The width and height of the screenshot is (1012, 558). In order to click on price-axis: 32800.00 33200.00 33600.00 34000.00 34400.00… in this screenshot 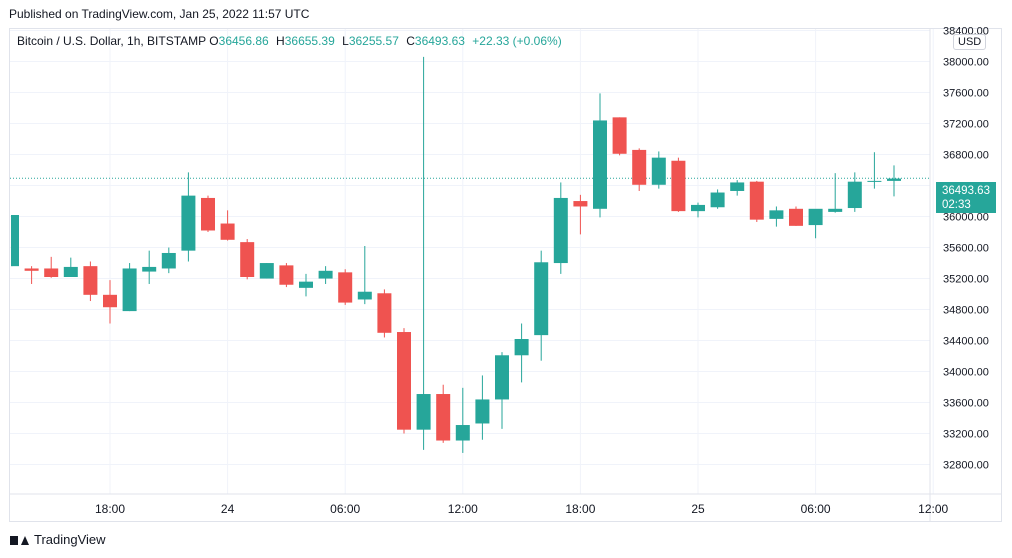, I will do `click(966, 249)`.